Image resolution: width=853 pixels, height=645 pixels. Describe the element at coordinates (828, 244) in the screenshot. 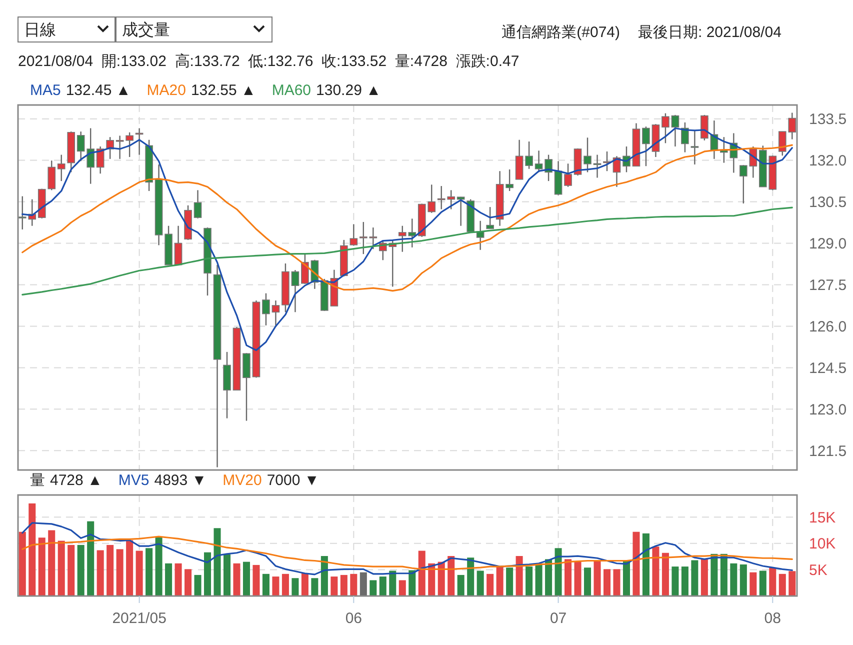

I see `y-tick-label: 129.0` at that location.